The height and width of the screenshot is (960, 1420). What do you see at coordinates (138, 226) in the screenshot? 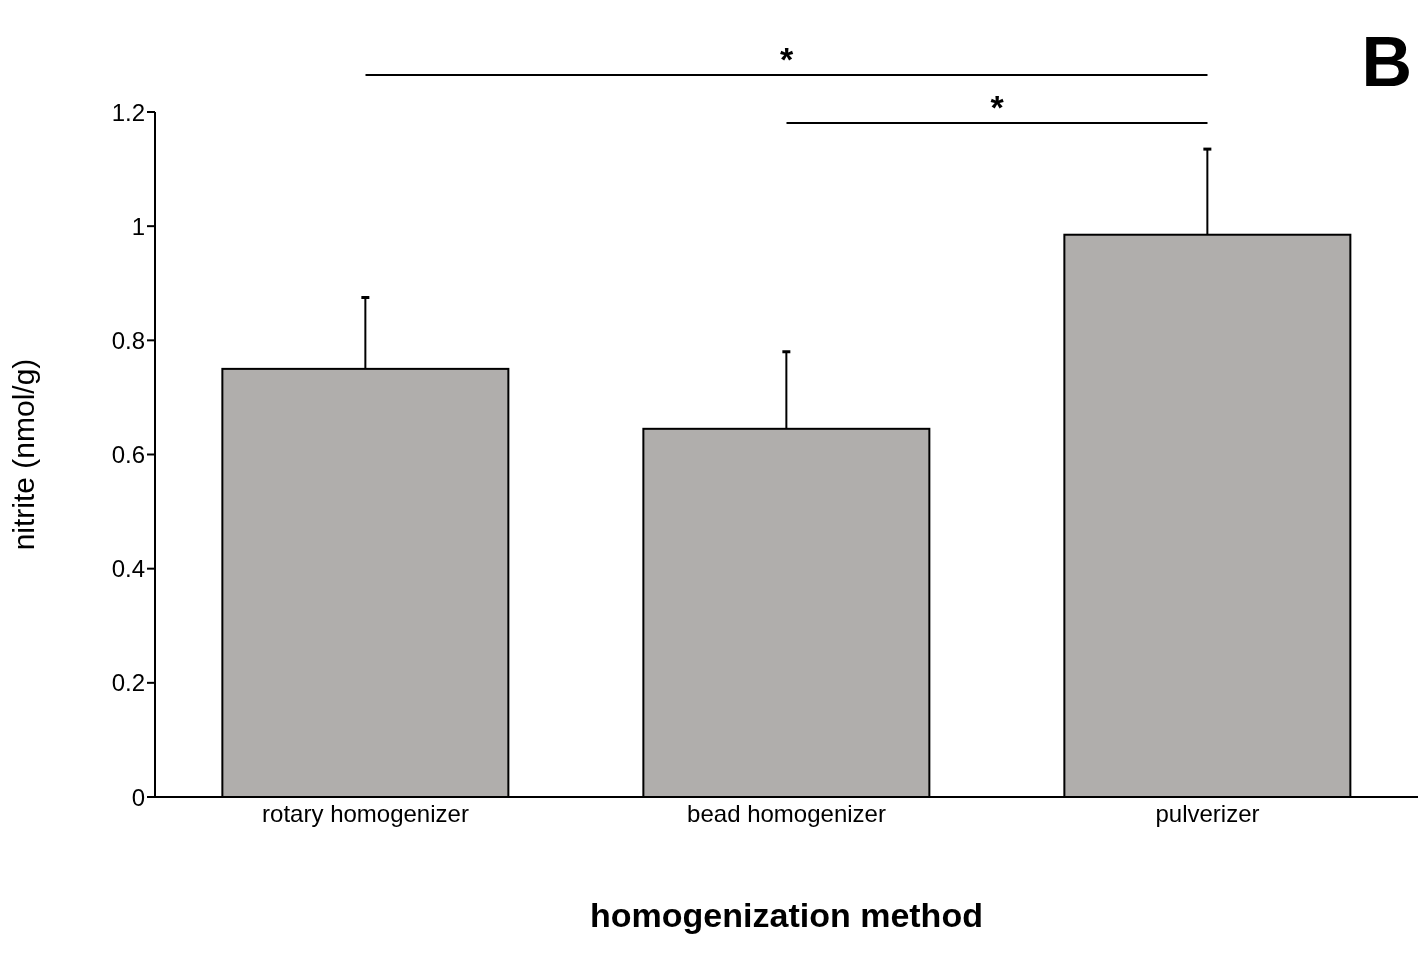
I see `y-tick-label: 1` at bounding box center [138, 226].